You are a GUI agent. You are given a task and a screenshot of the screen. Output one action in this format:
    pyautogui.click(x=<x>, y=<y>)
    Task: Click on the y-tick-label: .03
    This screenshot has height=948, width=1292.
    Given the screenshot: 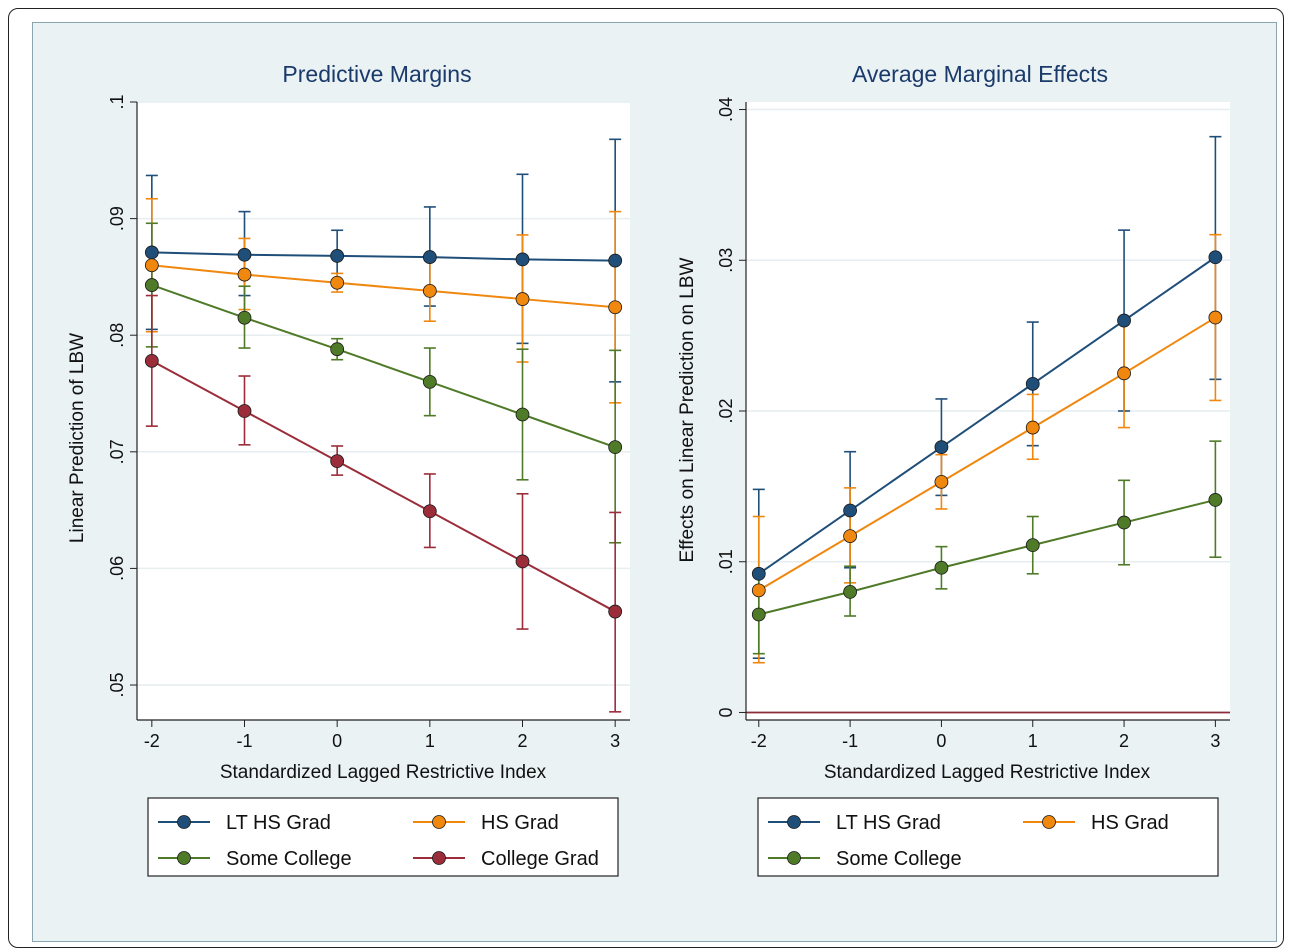 What is the action you would take?
    pyautogui.click(x=726, y=260)
    